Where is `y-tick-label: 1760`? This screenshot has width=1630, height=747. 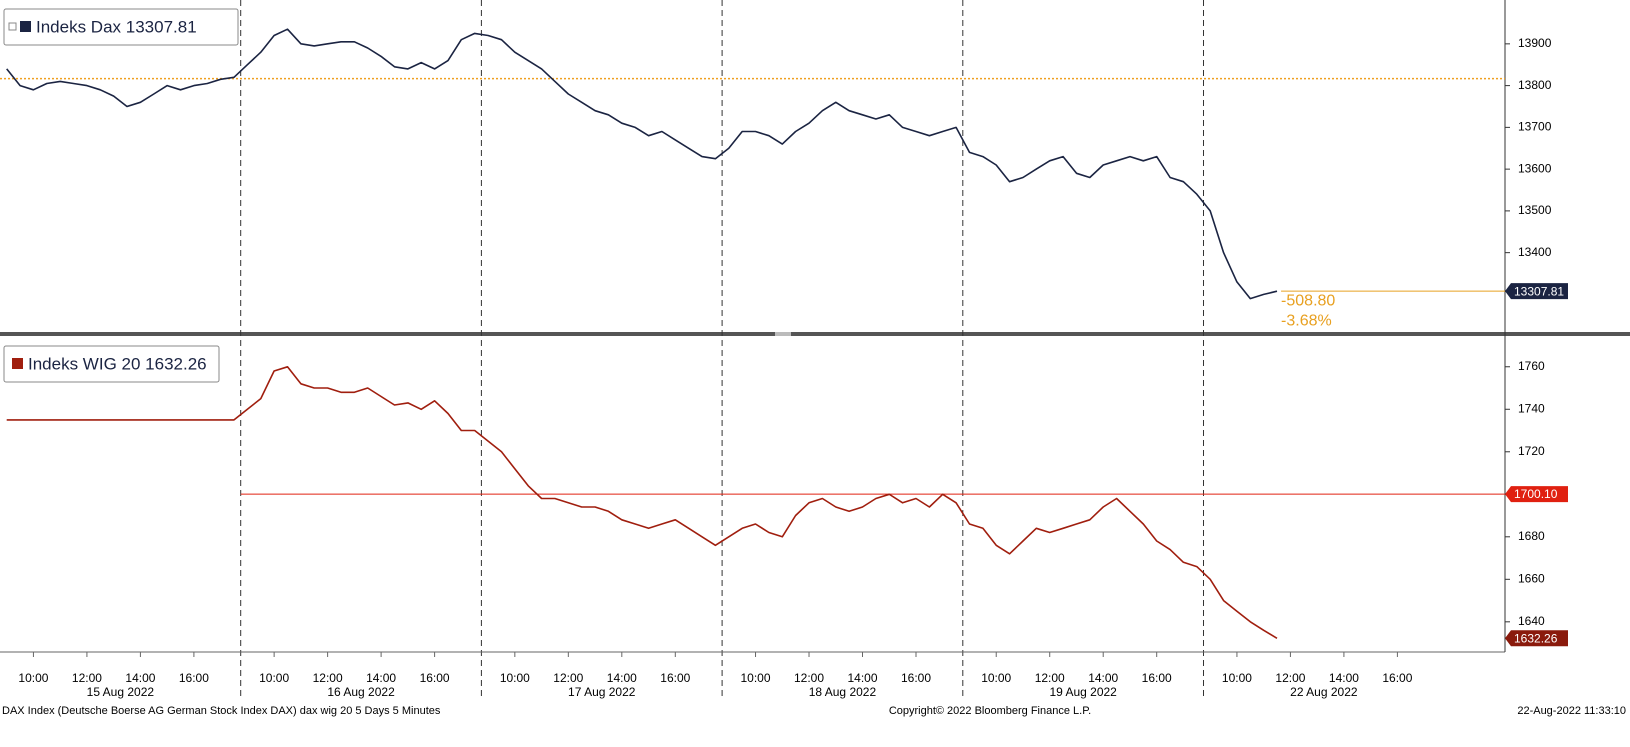 y-tick-label: 1760 is located at coordinates (1531, 366).